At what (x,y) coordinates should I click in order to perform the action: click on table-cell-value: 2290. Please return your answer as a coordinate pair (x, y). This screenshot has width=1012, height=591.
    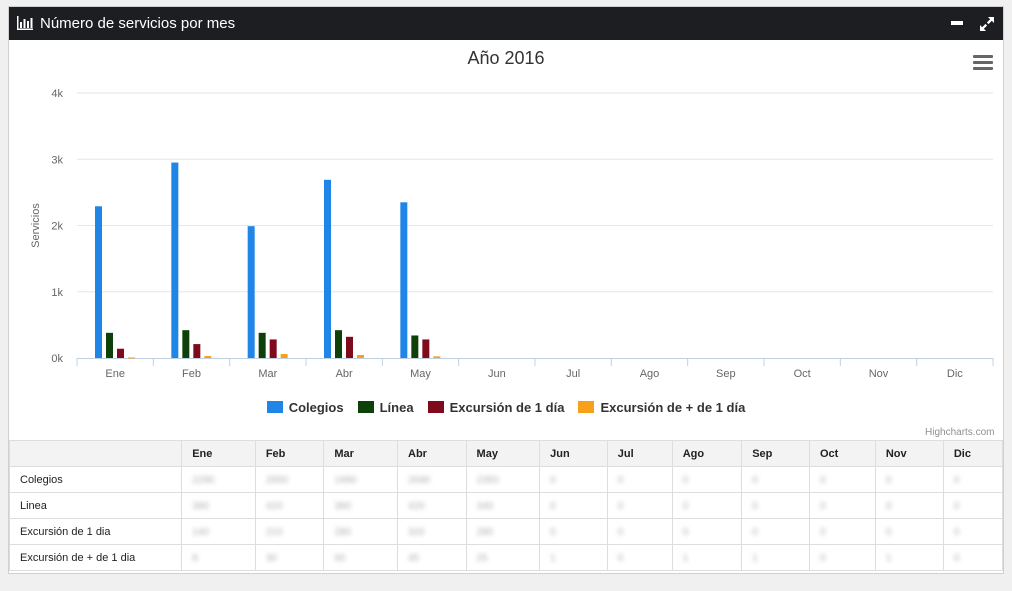
    Looking at the image, I should click on (203, 480).